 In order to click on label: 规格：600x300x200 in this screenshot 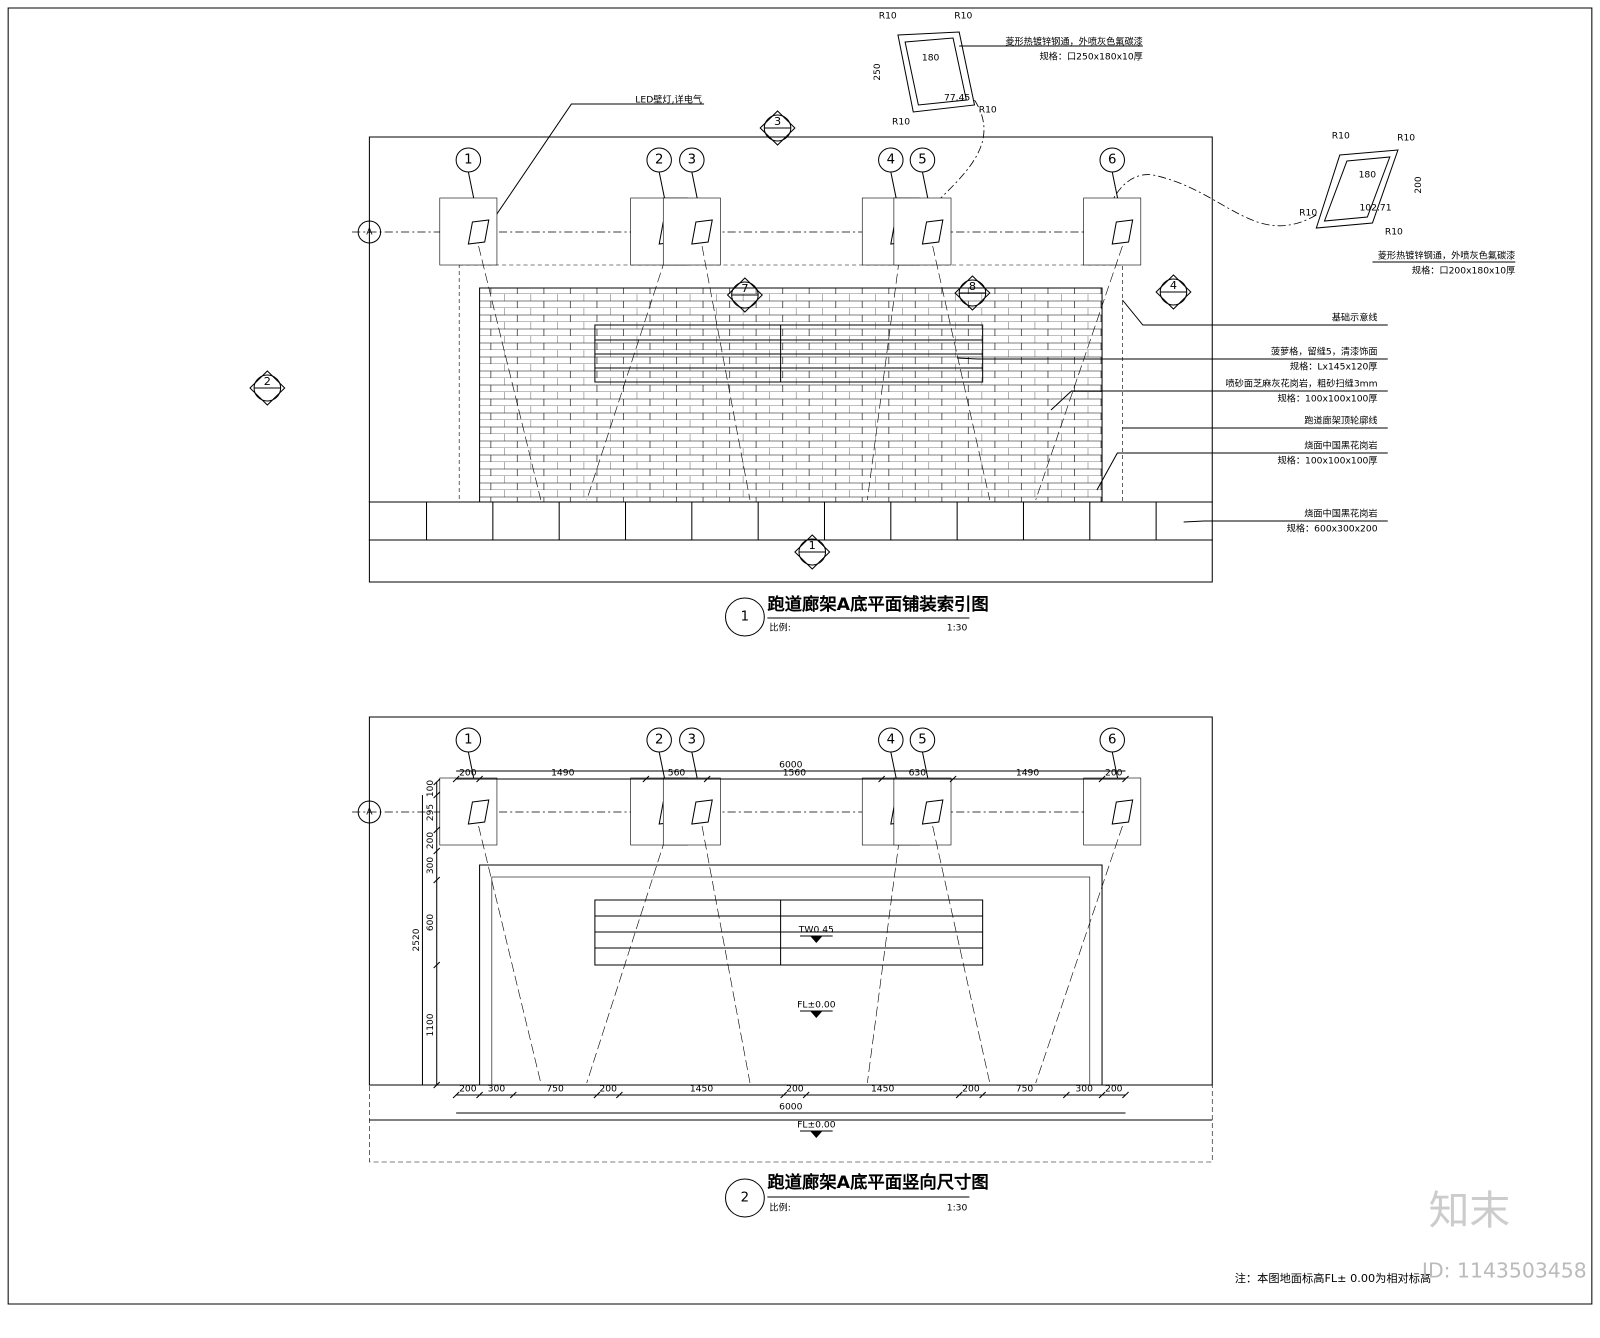, I will do `click(1332, 529)`.